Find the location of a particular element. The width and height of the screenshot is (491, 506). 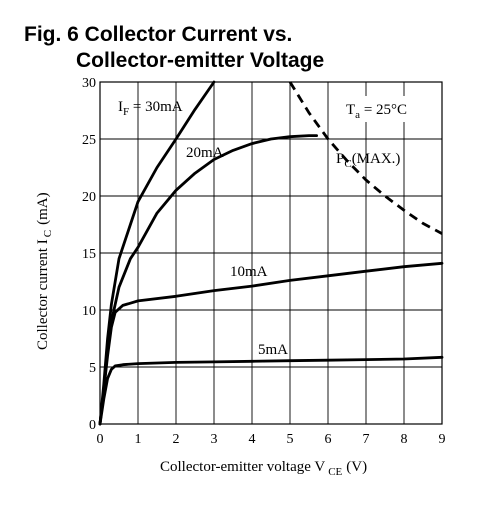

y-tick-label: 0 is located at coordinates (92, 425).